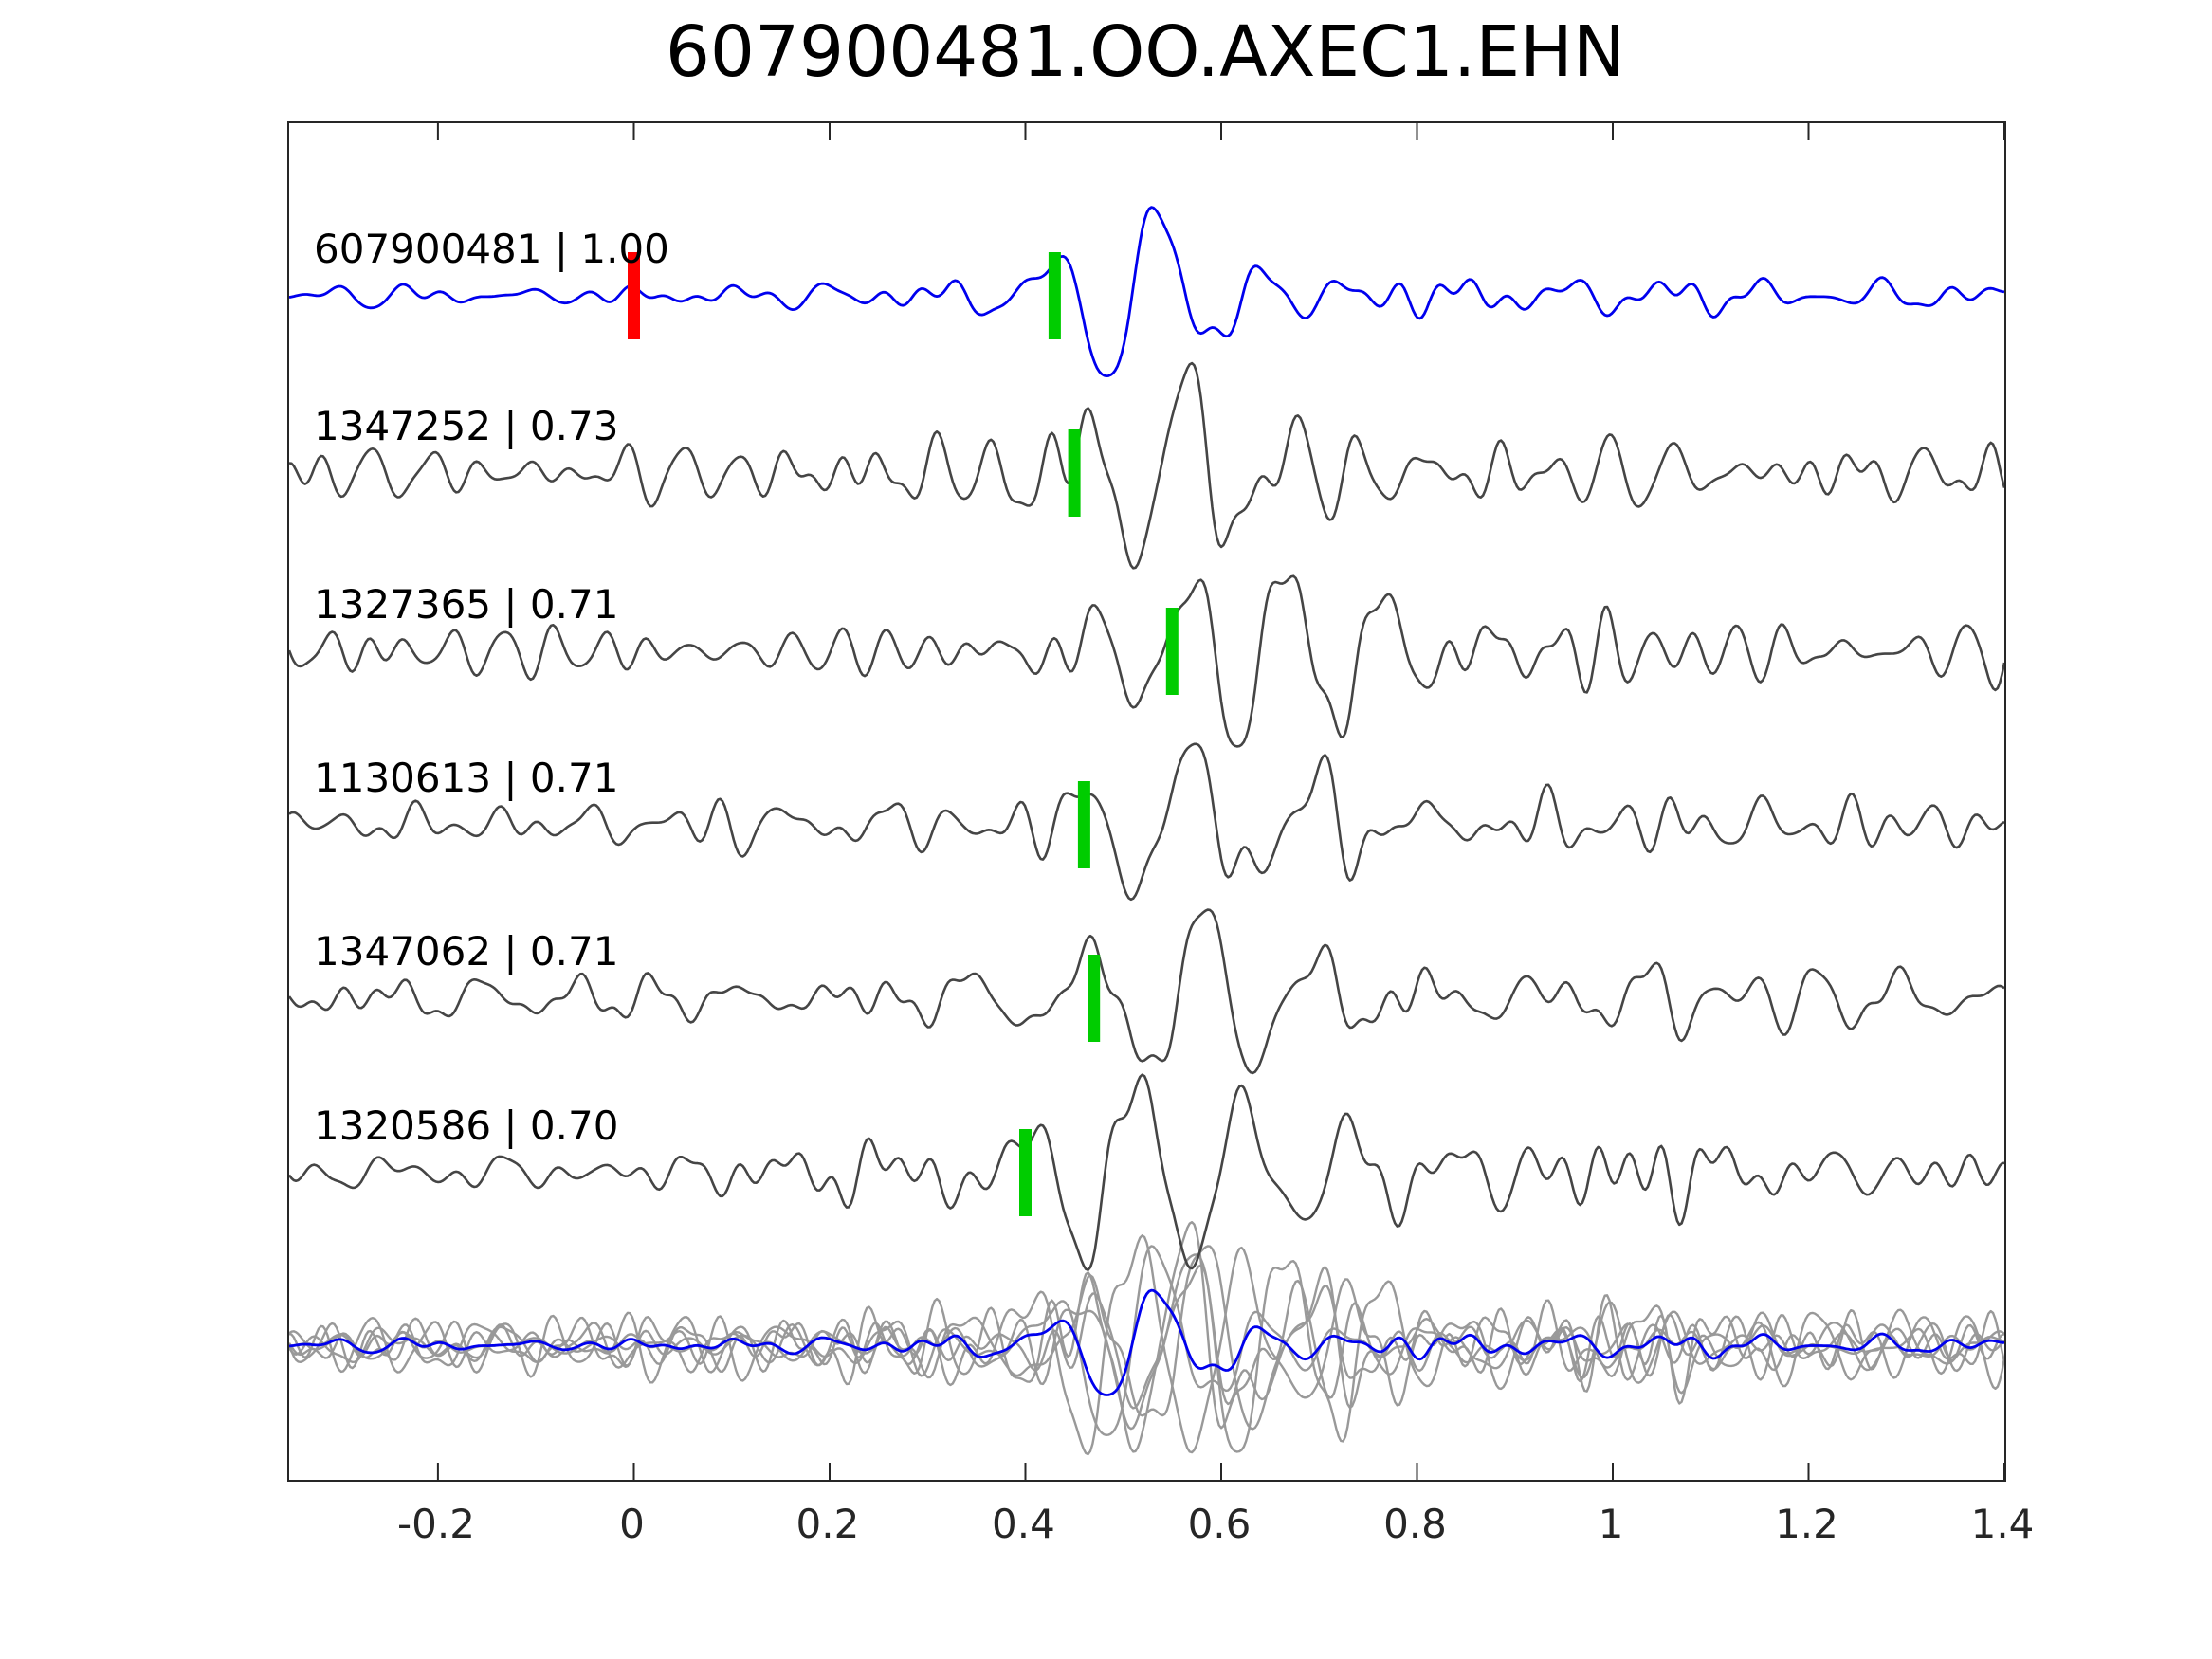 This screenshot has width=2212, height=1659. What do you see at coordinates (466, 778) in the screenshot?
I see `trace-label-1130613: 1130613 | 0.71` at bounding box center [466, 778].